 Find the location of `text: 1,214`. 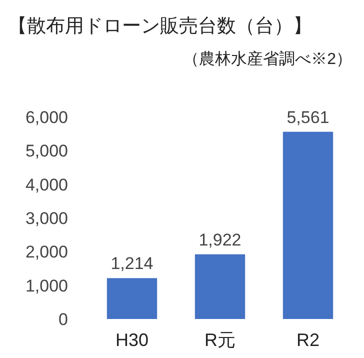

text: 1,214 is located at coordinates (132, 264).